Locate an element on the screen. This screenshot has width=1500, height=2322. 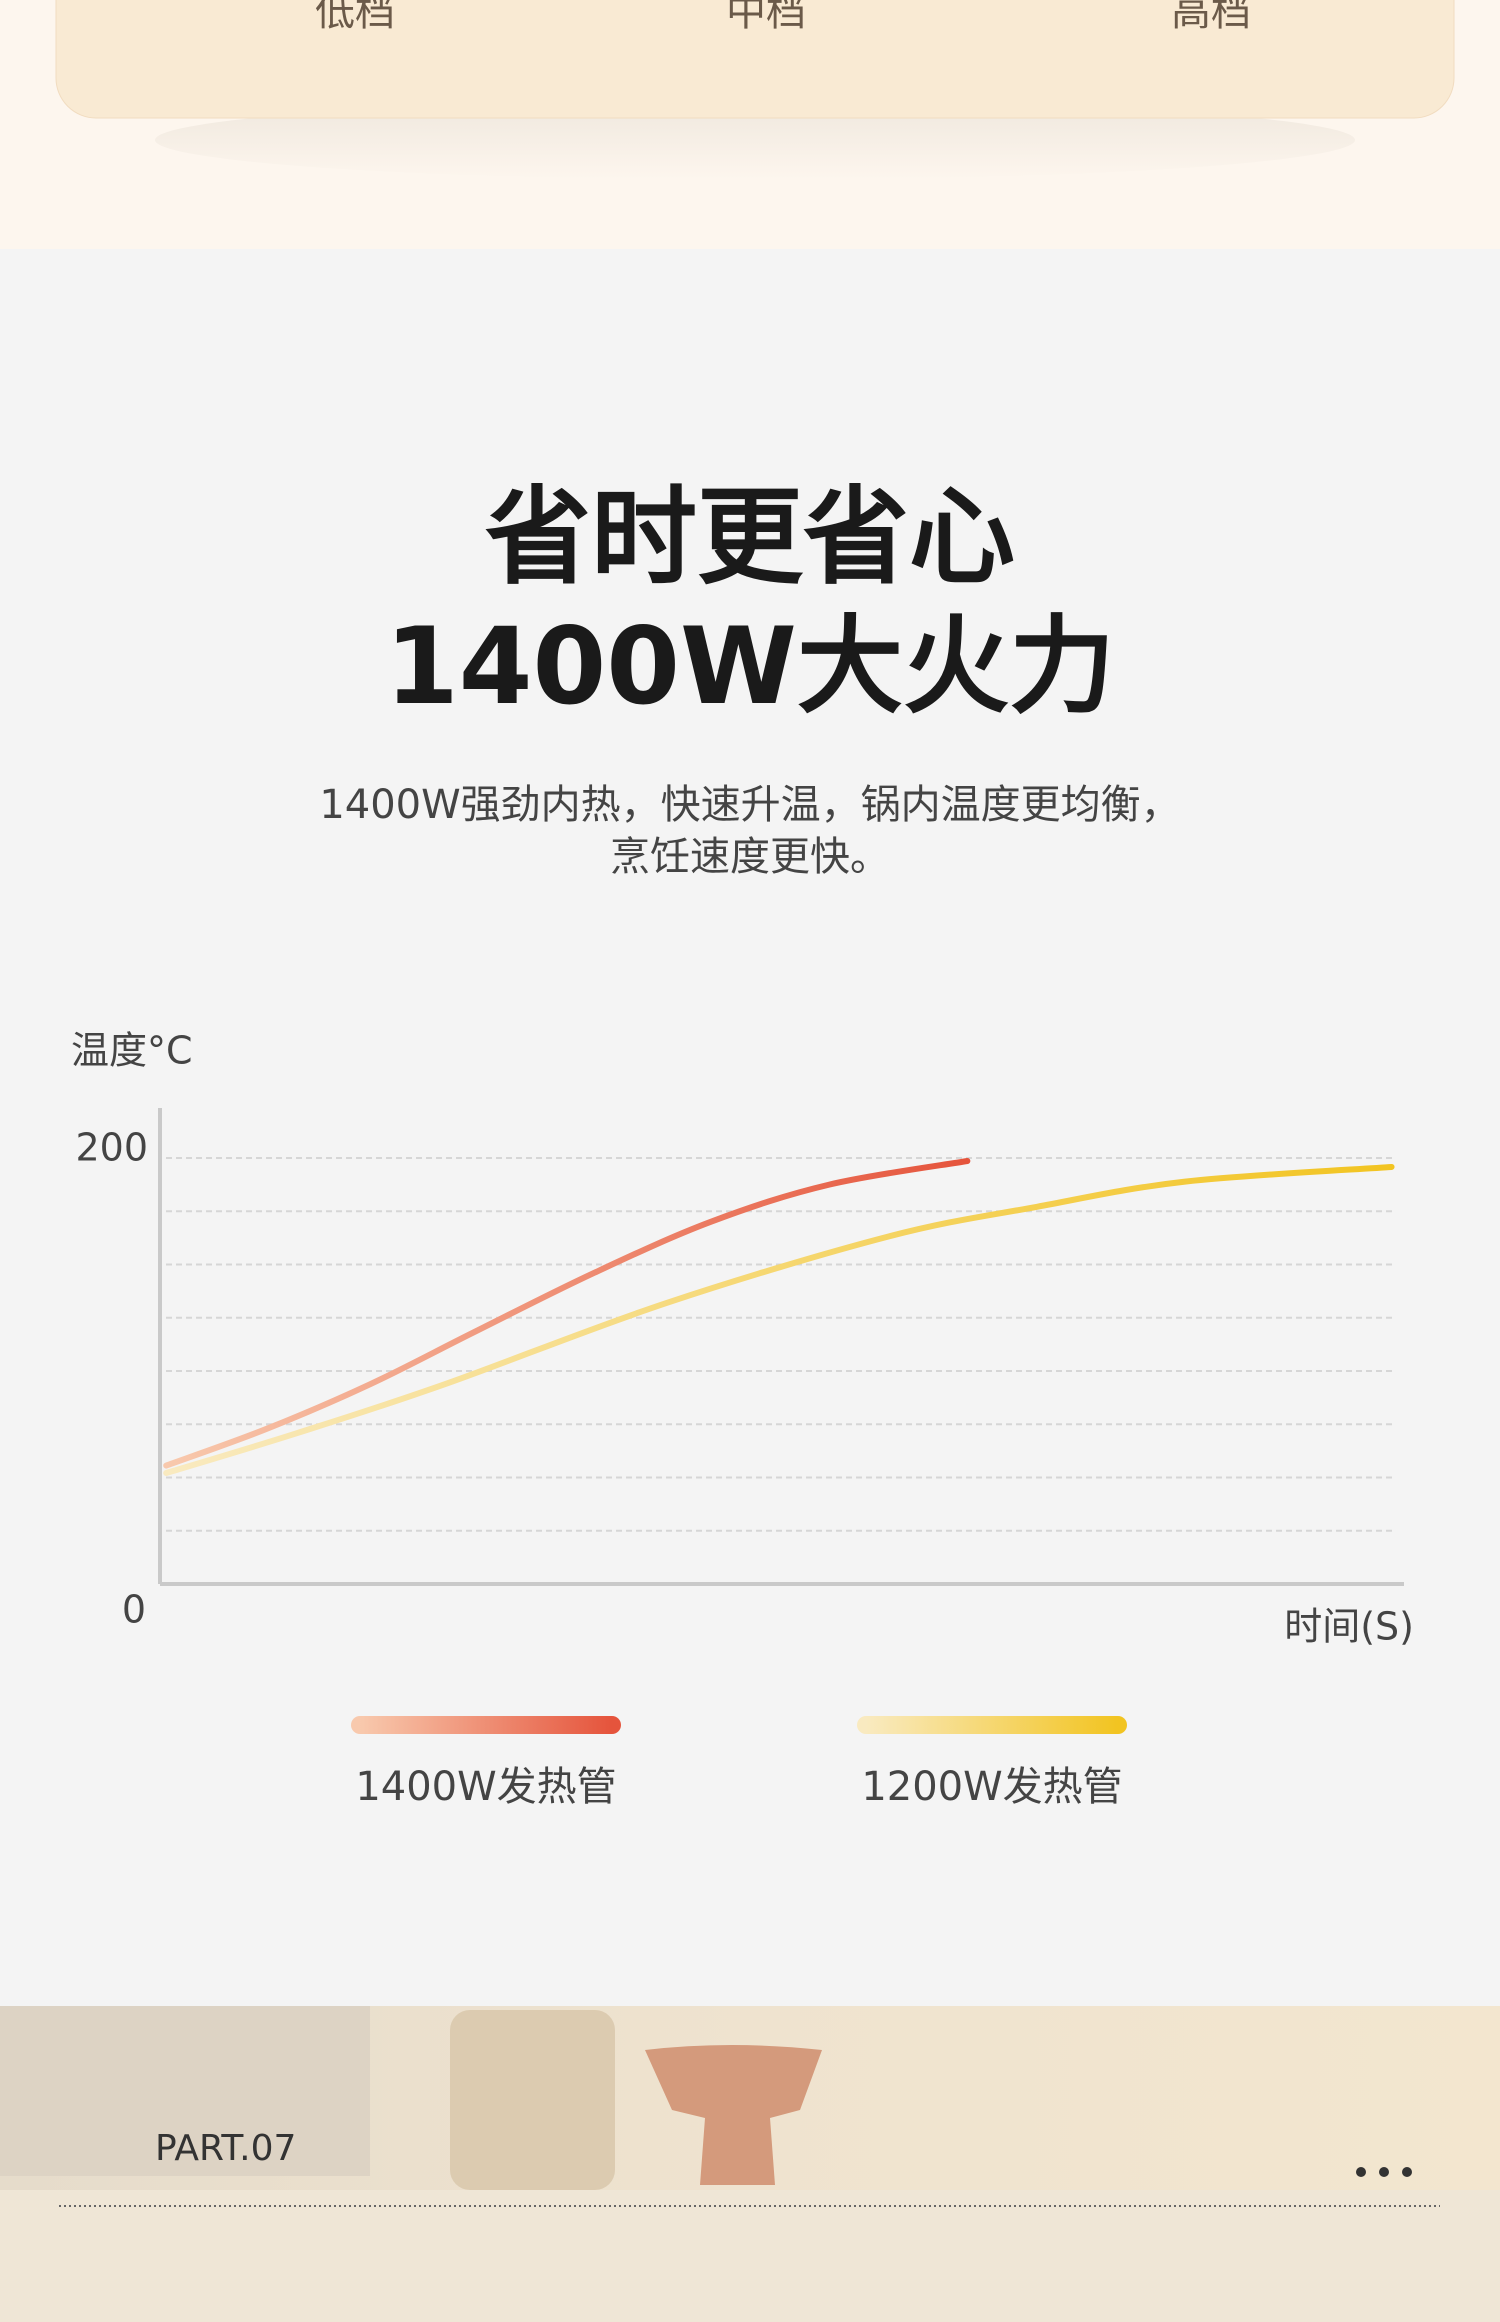
legend-label: 1200W发热管 is located at coordinates (991, 1787).